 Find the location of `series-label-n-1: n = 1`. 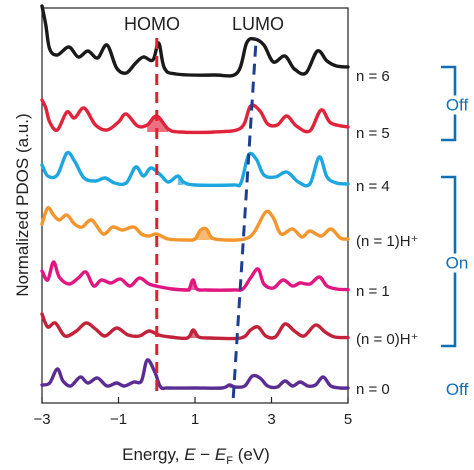

series-label-n-1: n = 1 is located at coordinates (373, 291).